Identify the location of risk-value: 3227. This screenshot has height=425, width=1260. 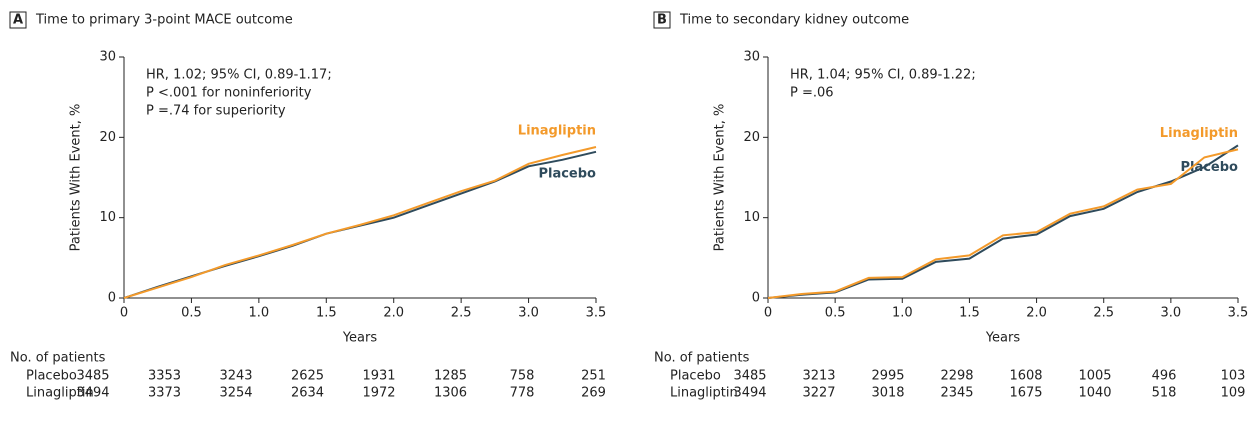
(818, 393).